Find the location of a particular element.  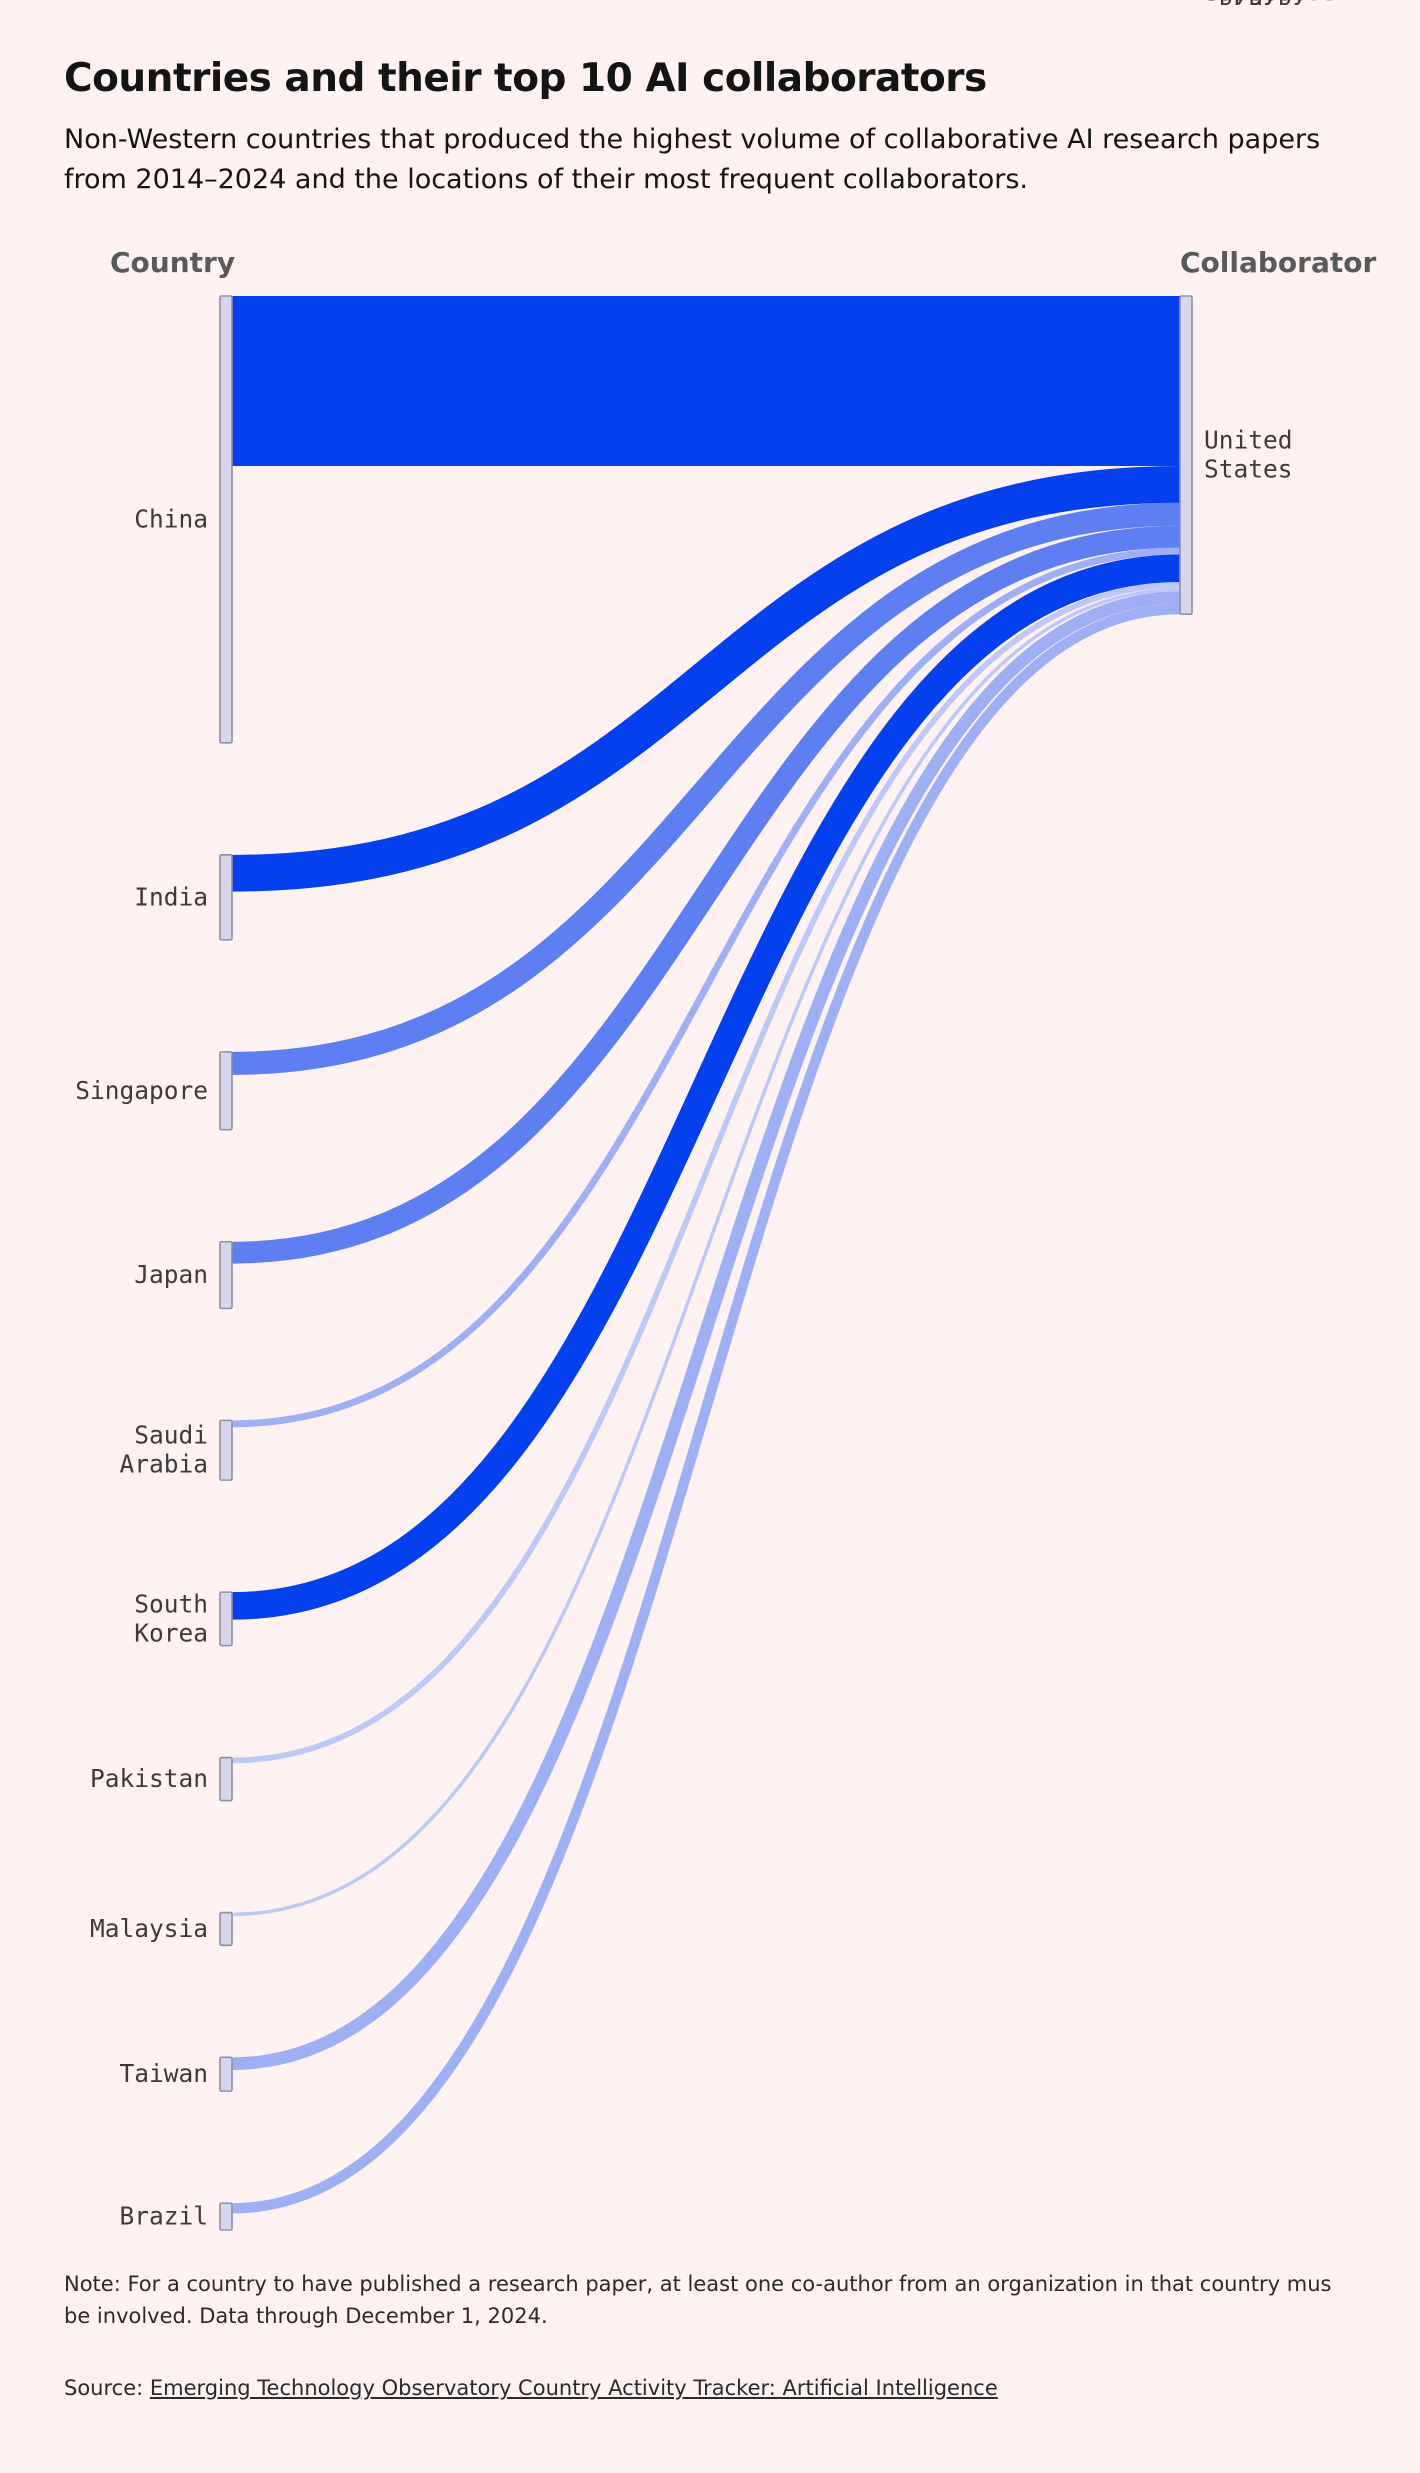

source-label-saudi-arabia-line-1: Saudi is located at coordinates (171, 1435).